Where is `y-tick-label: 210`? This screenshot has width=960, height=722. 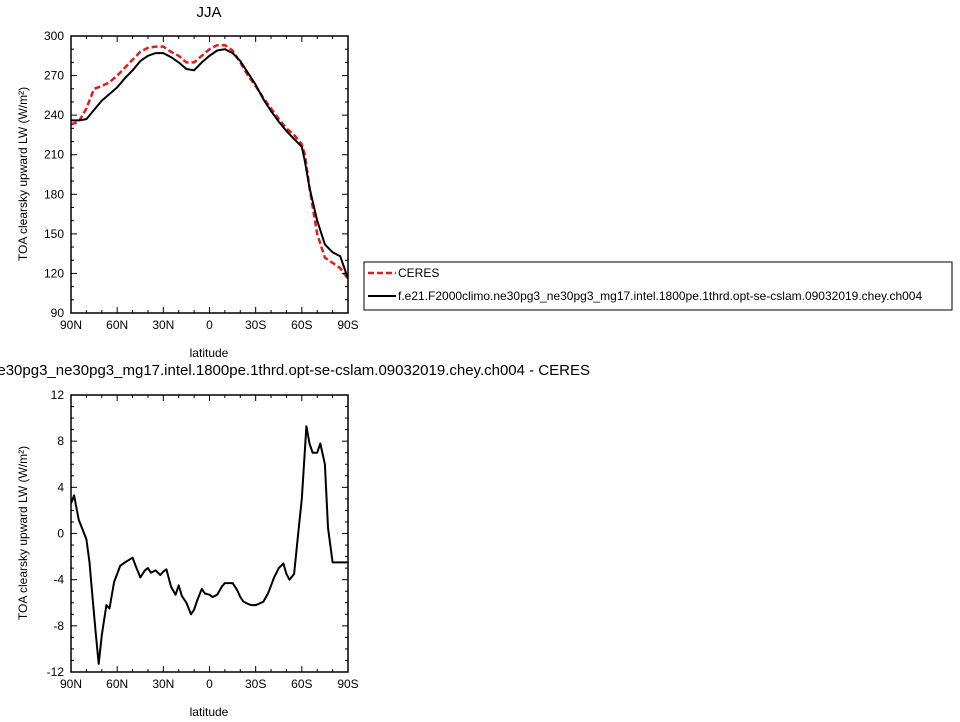
y-tick-label: 210 is located at coordinates (54, 155).